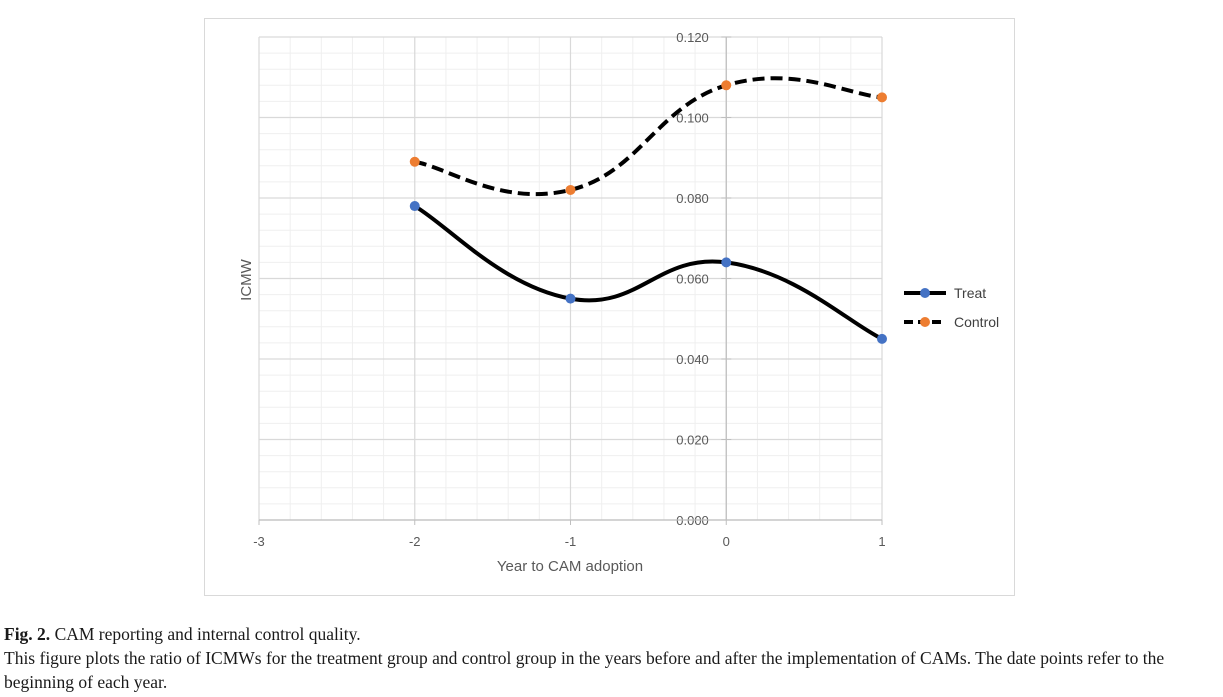 Image resolution: width=1223 pixels, height=697 pixels. I want to click on x-axis-title: Year to CAM adoption, so click(570, 566).